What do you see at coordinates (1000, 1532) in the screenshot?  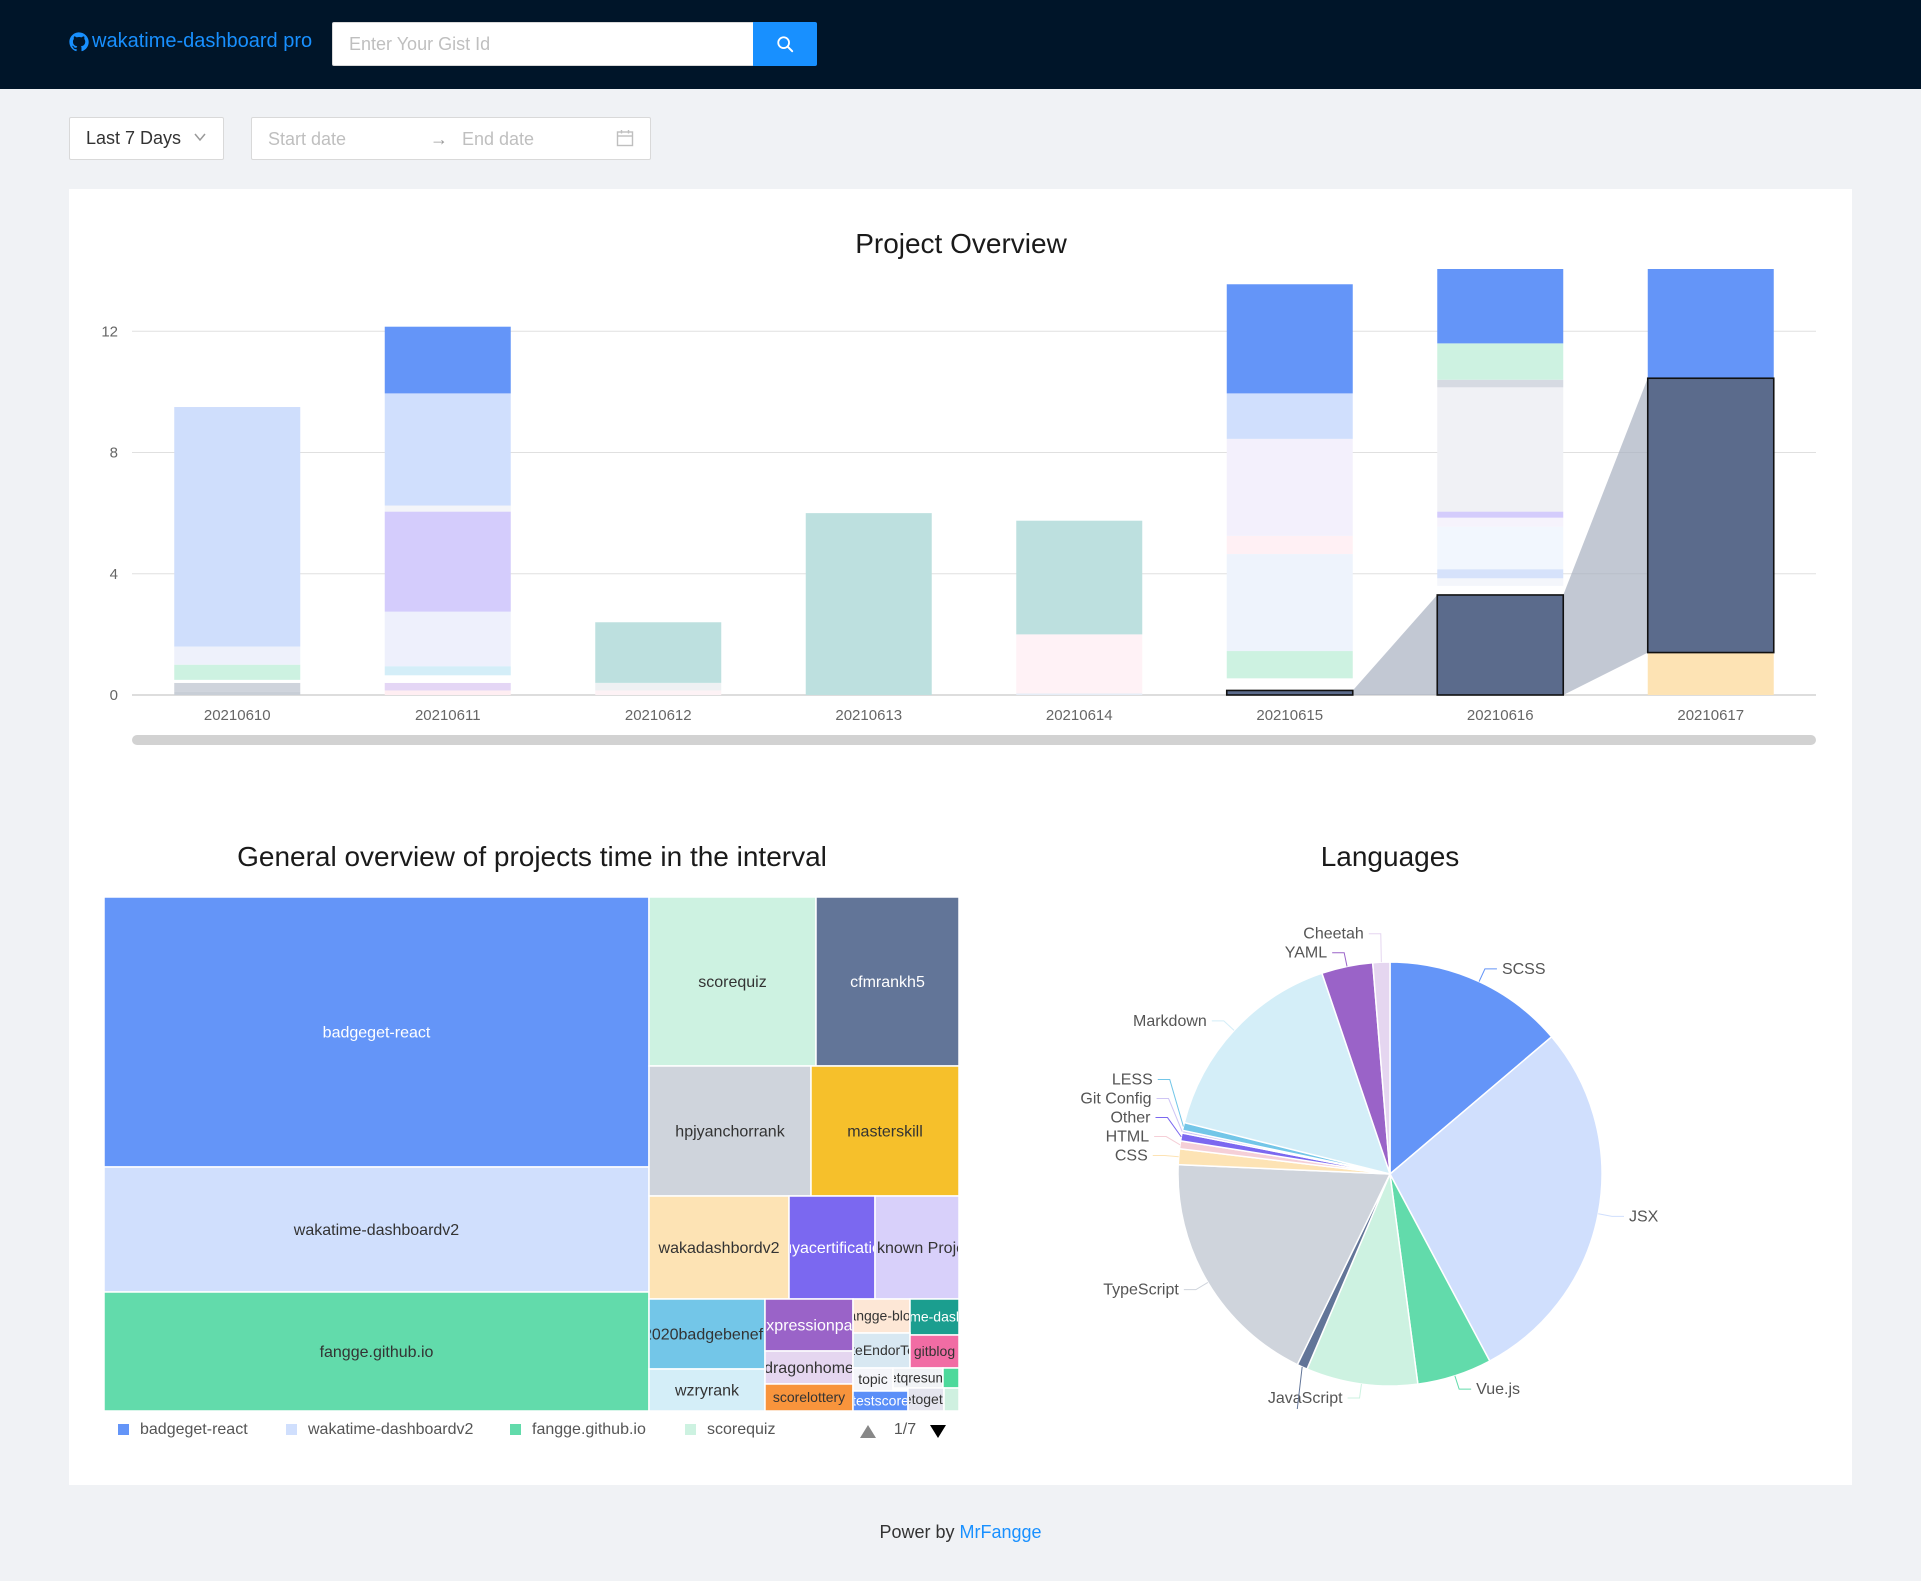 I see `author-link: MrFangge` at bounding box center [1000, 1532].